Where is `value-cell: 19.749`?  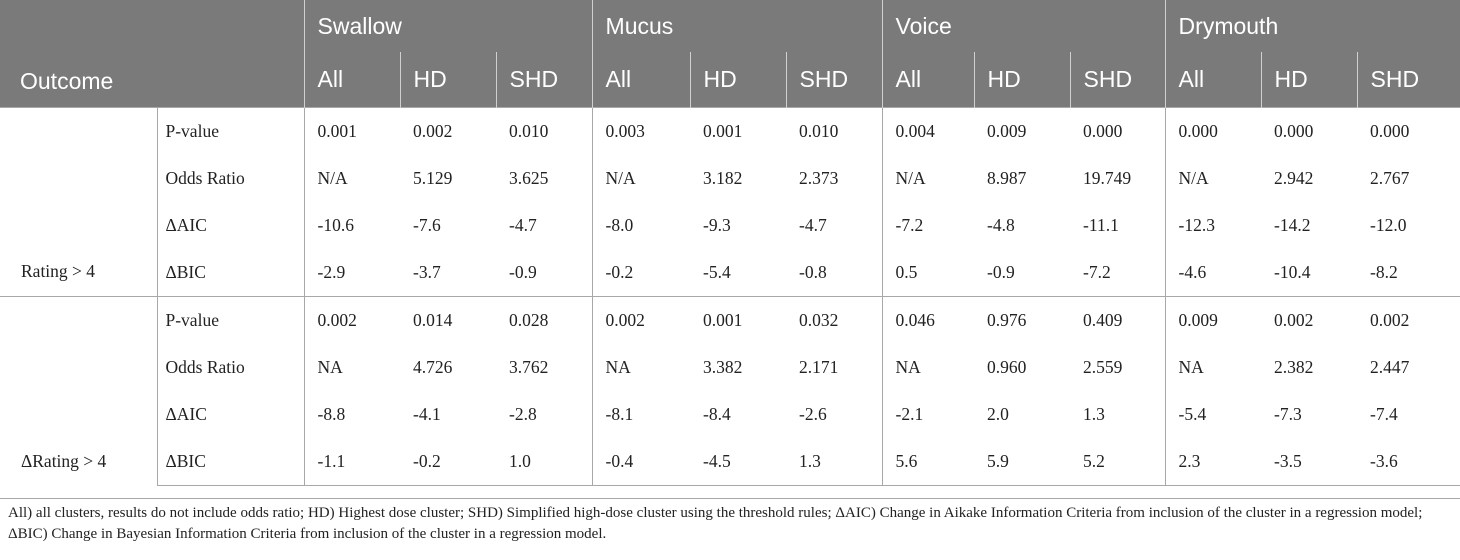
value-cell: 19.749 is located at coordinates (1107, 178).